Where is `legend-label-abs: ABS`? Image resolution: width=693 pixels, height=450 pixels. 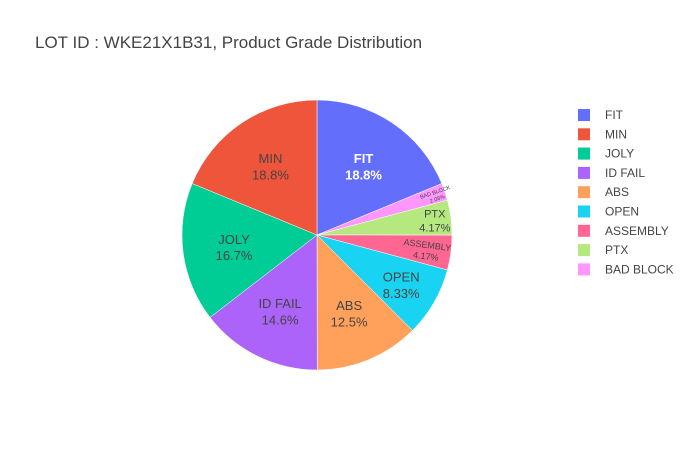 legend-label-abs: ABS is located at coordinates (617, 192).